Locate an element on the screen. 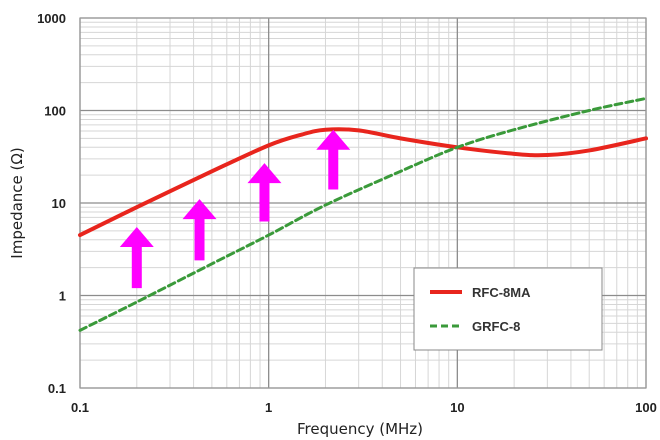  legend-box is located at coordinates (508, 309).